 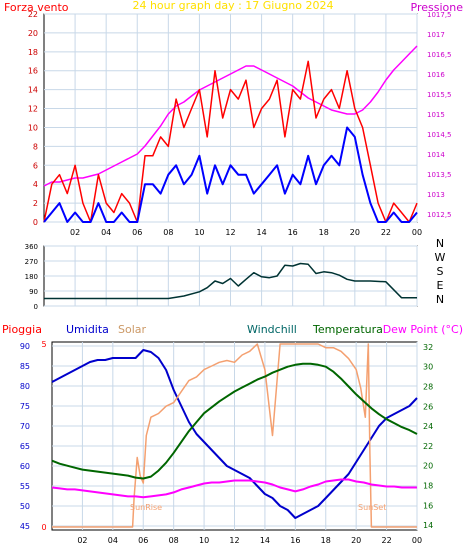 I want to click on pressure-tick: 1016, so click(x=436, y=75).